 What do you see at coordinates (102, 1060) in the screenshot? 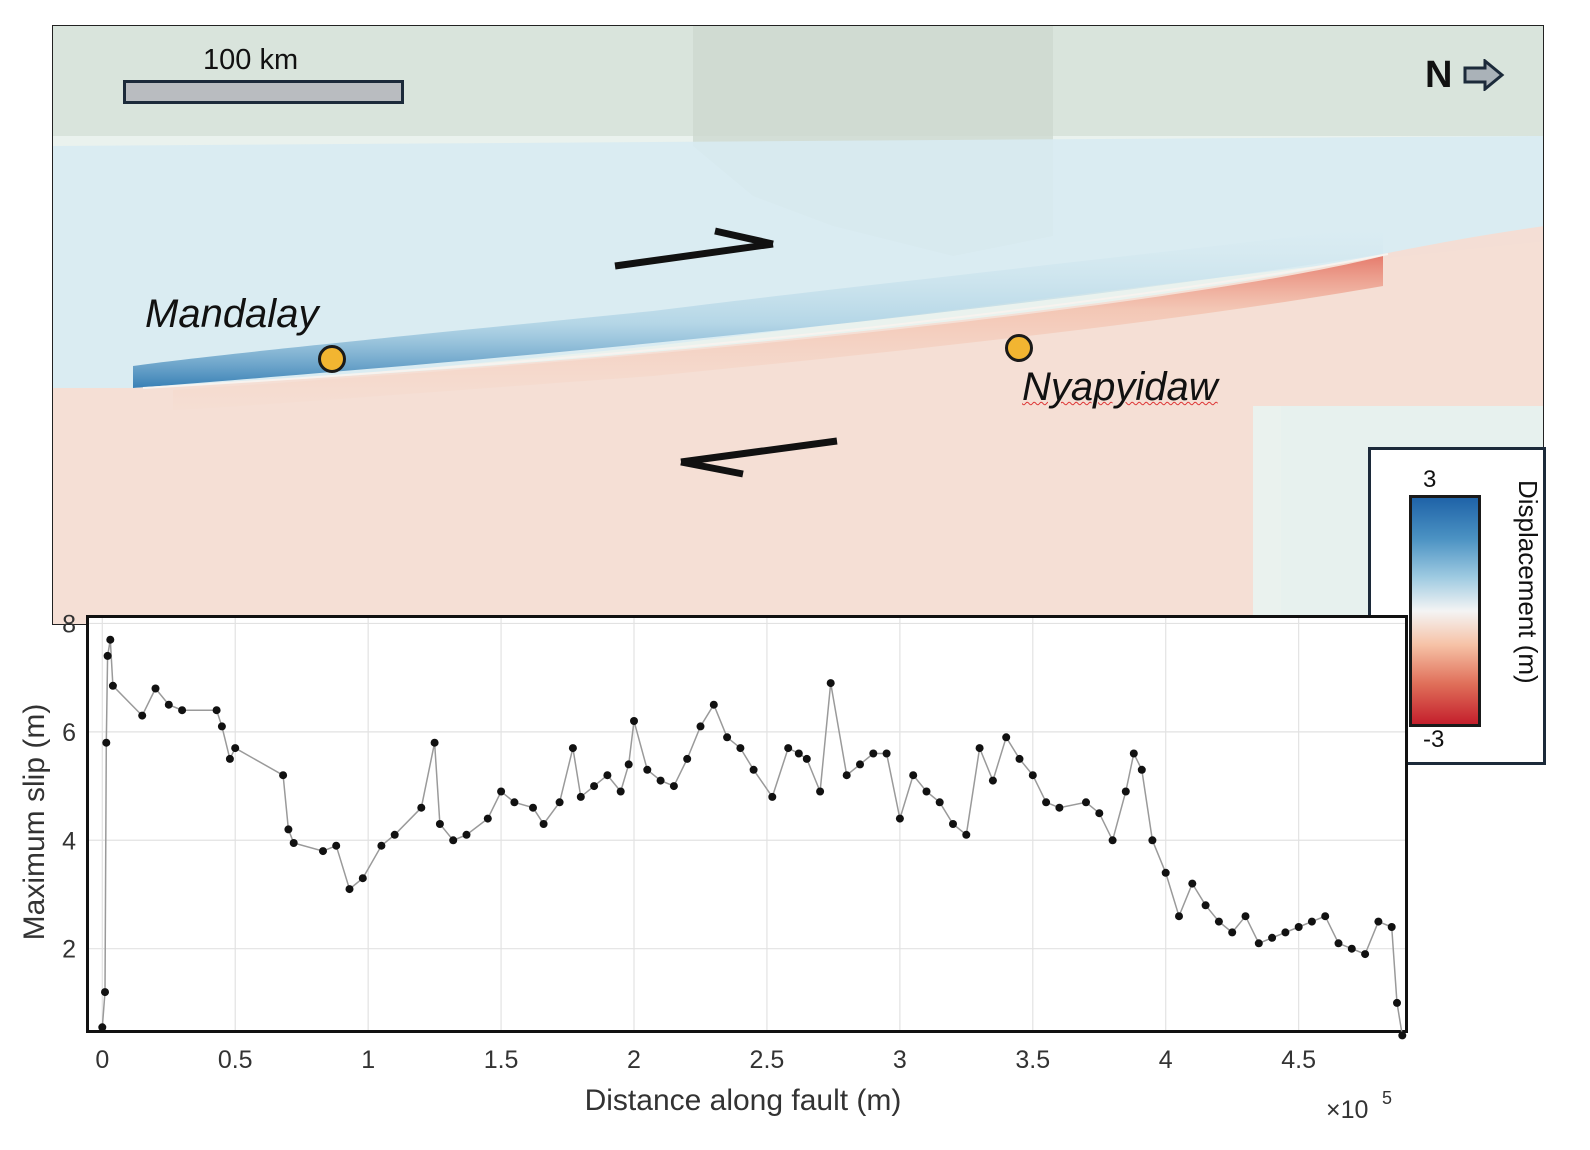
I see `x-tick-label: 0` at bounding box center [102, 1060].